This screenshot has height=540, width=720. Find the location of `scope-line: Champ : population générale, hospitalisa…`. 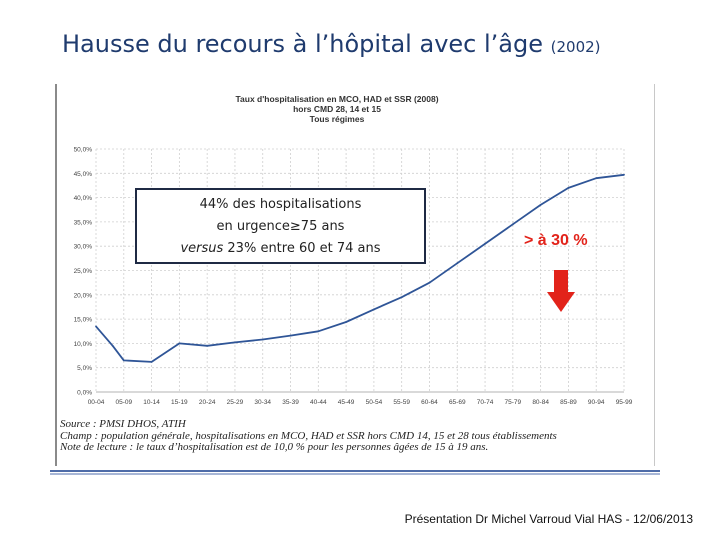

scope-line: Champ : population générale, hospitalisa… is located at coordinates (308, 435).